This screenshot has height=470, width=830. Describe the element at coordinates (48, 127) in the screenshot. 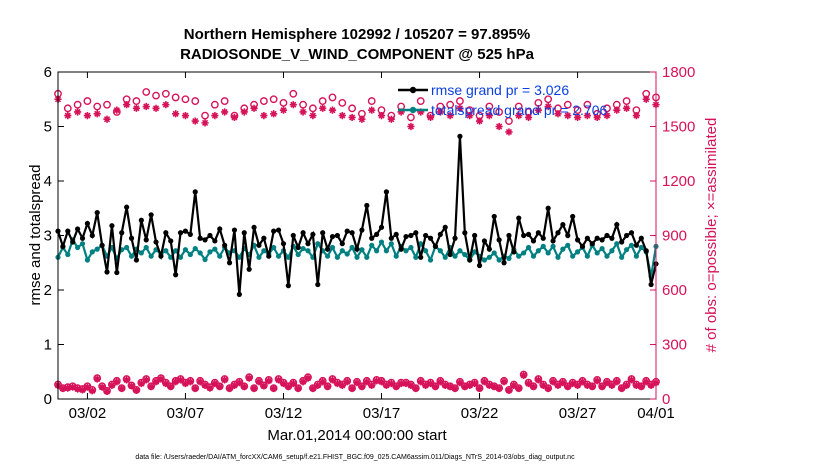

I see `y-tick-label-left: 5` at that location.